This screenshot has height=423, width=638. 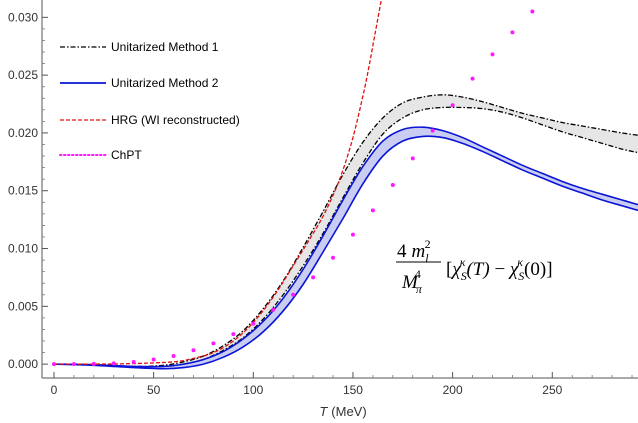 I want to click on legend-label: Unitarized Method 2, so click(x=165, y=83).